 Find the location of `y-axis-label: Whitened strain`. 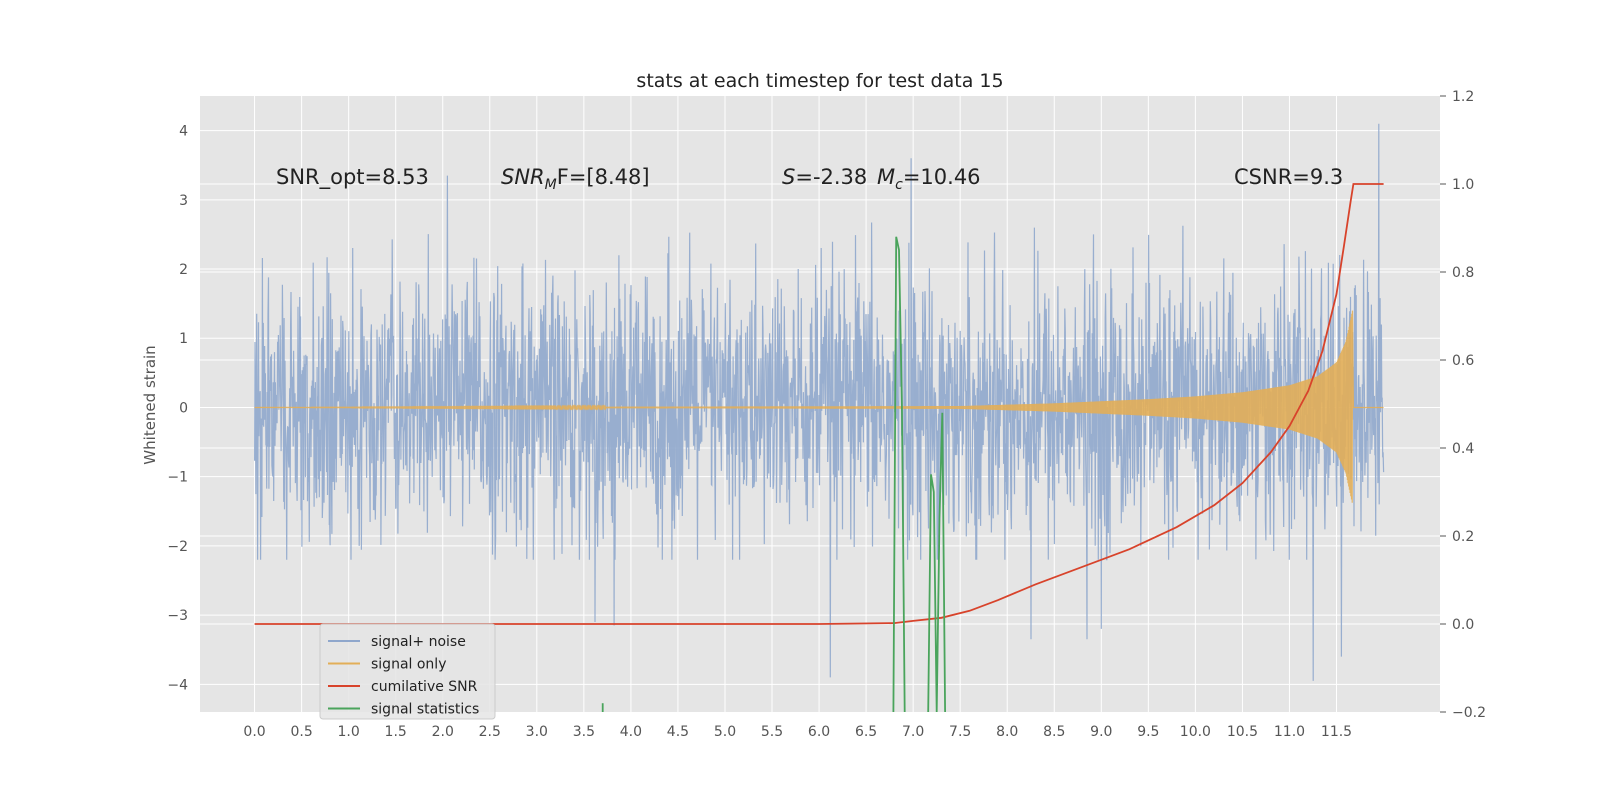

y-axis-label: Whitened strain is located at coordinates (150, 404).